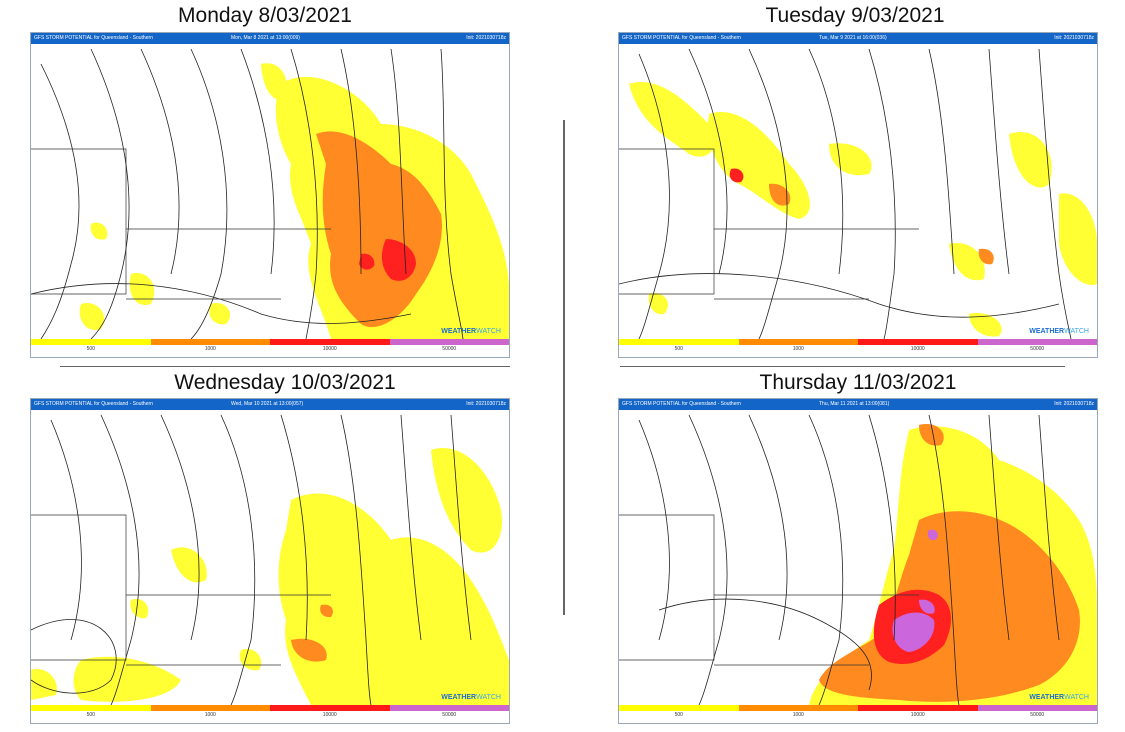 Image resolution: width=1125 pixels, height=732 pixels. What do you see at coordinates (855, 15) in the screenshot?
I see `day-title-tuesday: Tuesday 9/03/2021` at bounding box center [855, 15].